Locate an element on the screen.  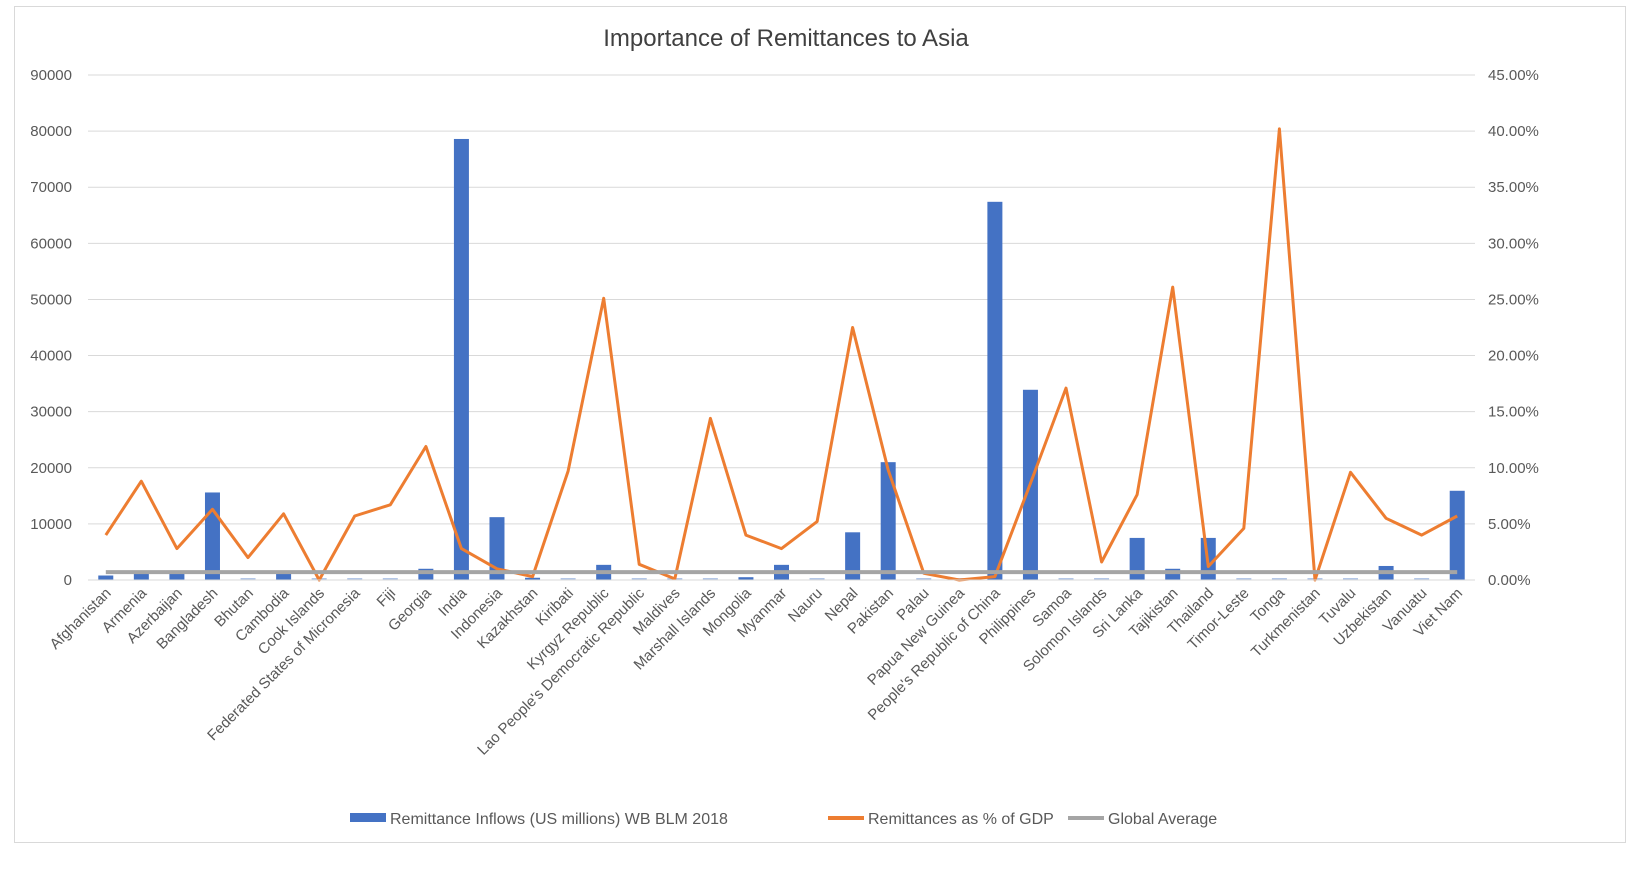
legend-swatch is located at coordinates (368, 817).